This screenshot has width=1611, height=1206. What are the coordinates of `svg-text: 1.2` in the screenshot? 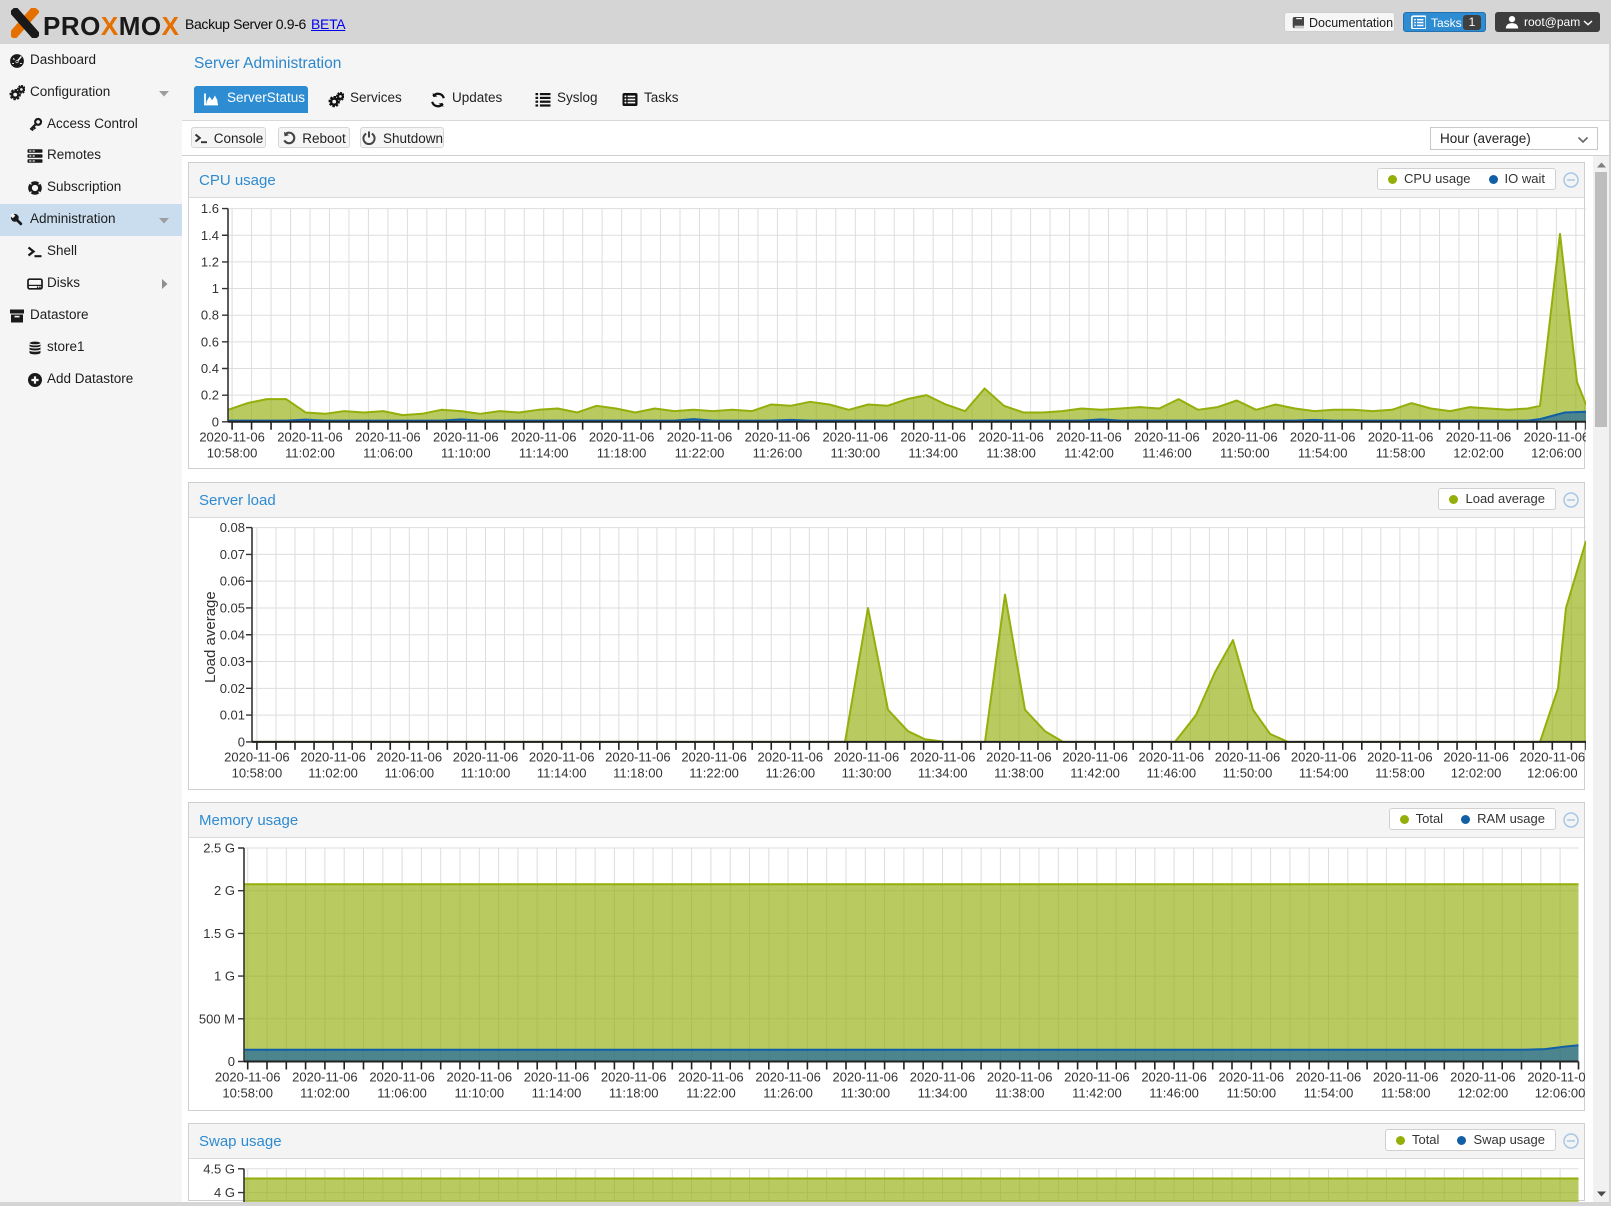 It's located at (210, 261).